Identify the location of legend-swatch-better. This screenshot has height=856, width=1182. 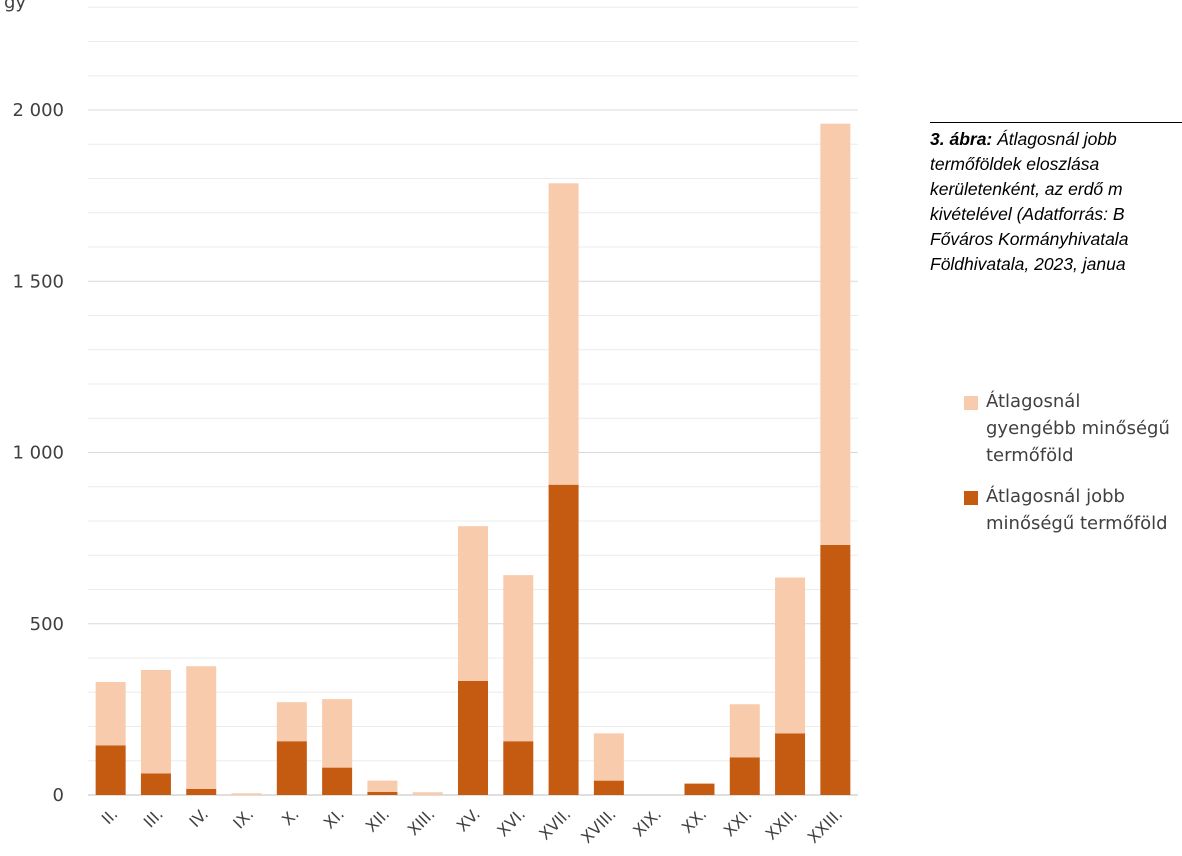
(971, 498).